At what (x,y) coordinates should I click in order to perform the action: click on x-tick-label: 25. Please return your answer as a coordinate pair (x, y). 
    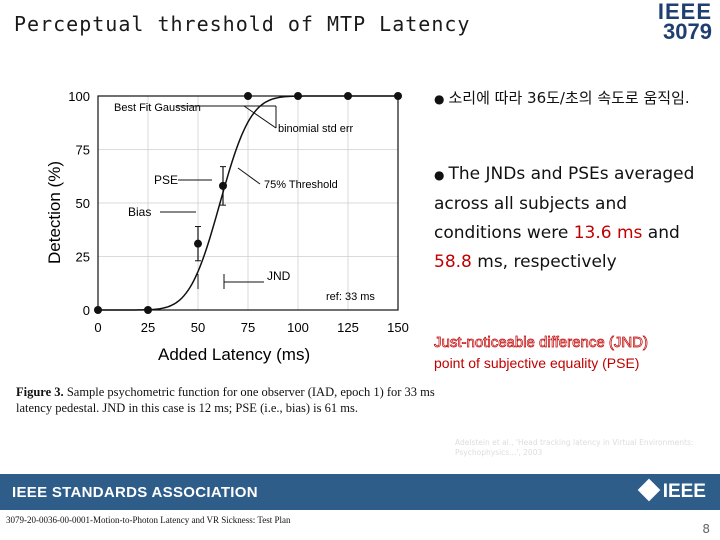
    Looking at the image, I should click on (148, 327).